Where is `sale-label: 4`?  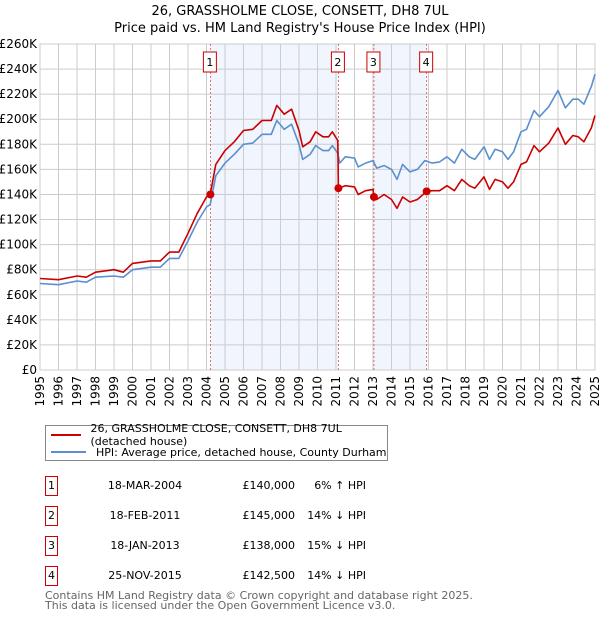
sale-label: 4 is located at coordinates (426, 62).